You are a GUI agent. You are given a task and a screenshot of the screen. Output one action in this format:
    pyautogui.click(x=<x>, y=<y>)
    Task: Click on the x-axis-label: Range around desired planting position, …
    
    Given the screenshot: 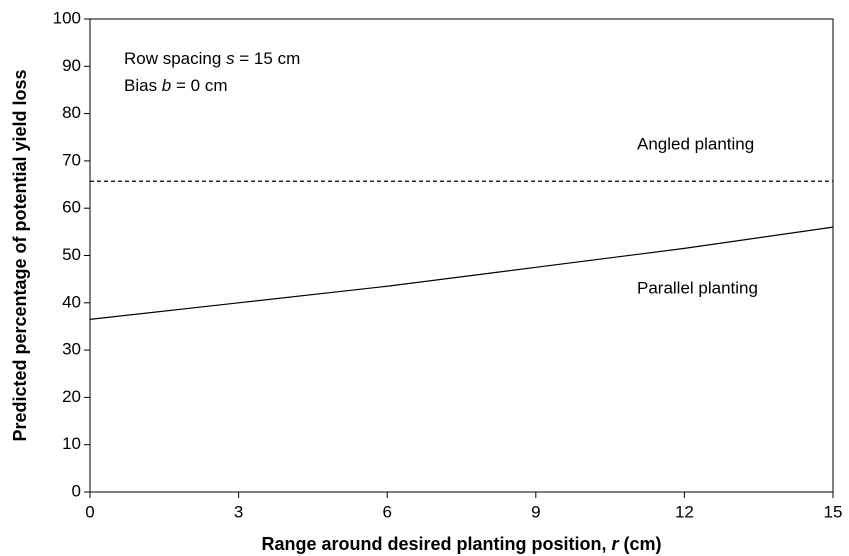 What is the action you would take?
    pyautogui.click(x=461, y=544)
    